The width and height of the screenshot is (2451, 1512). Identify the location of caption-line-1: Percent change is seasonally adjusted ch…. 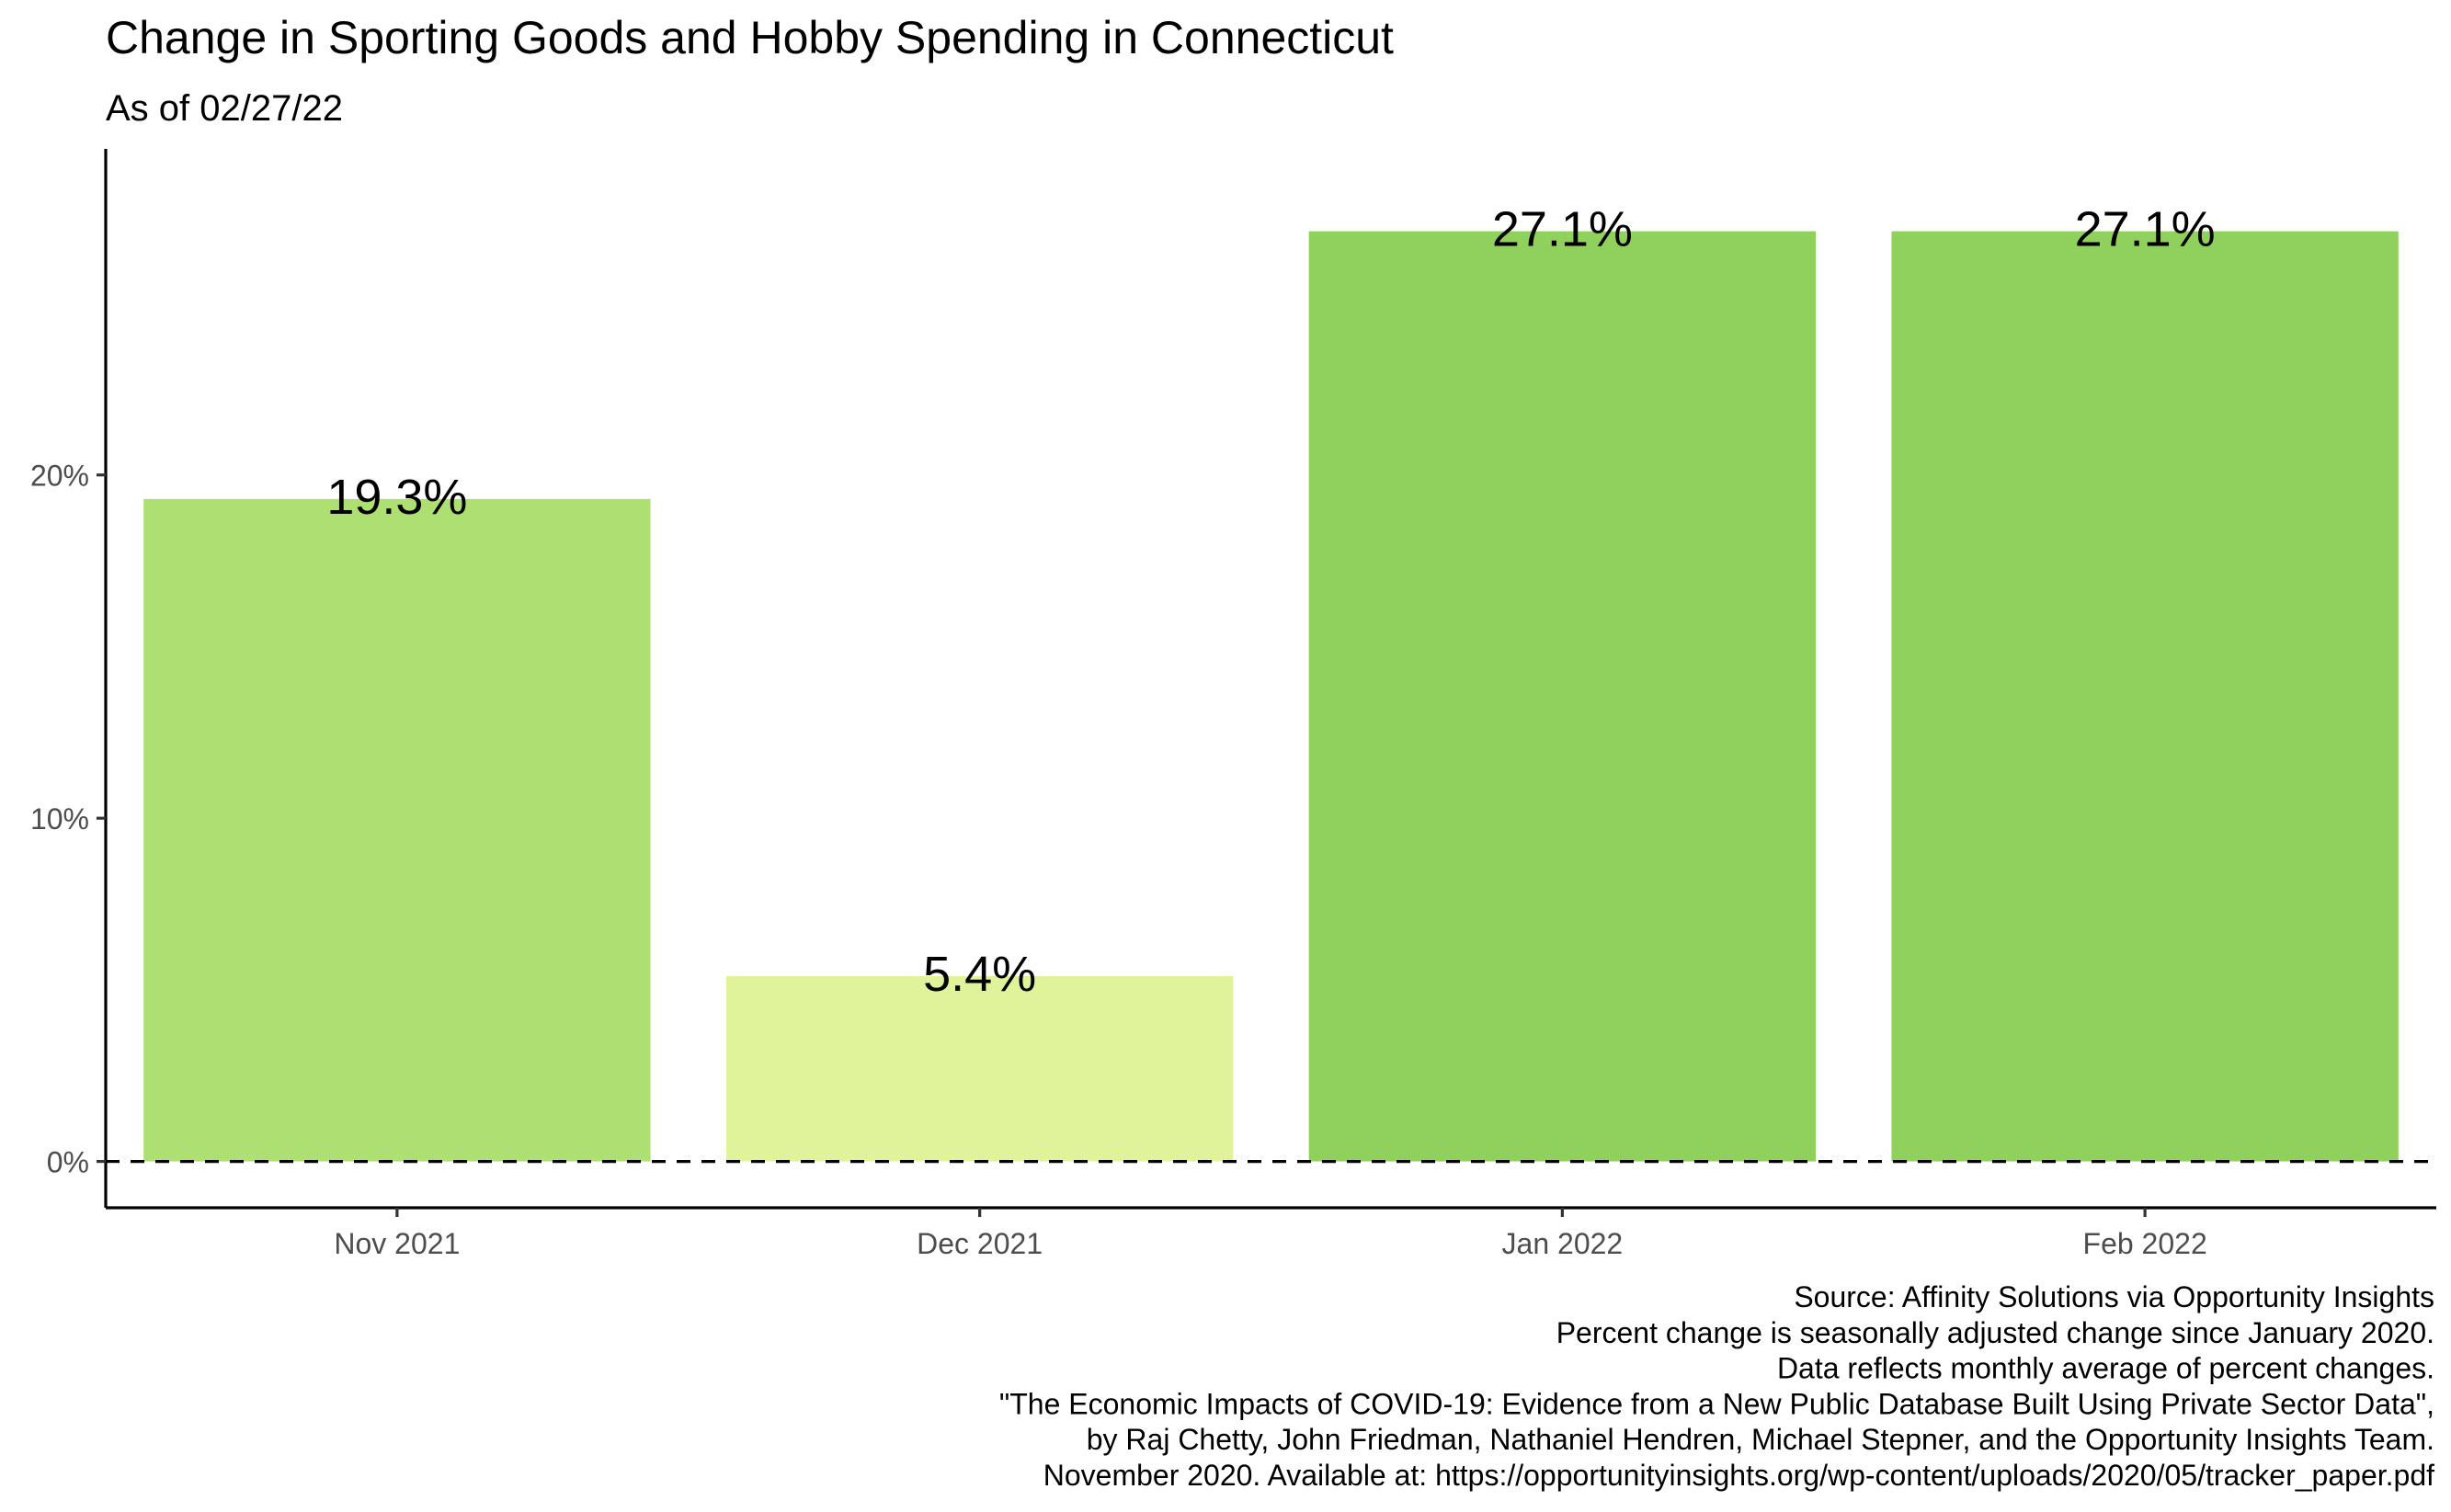
(1995, 1332).